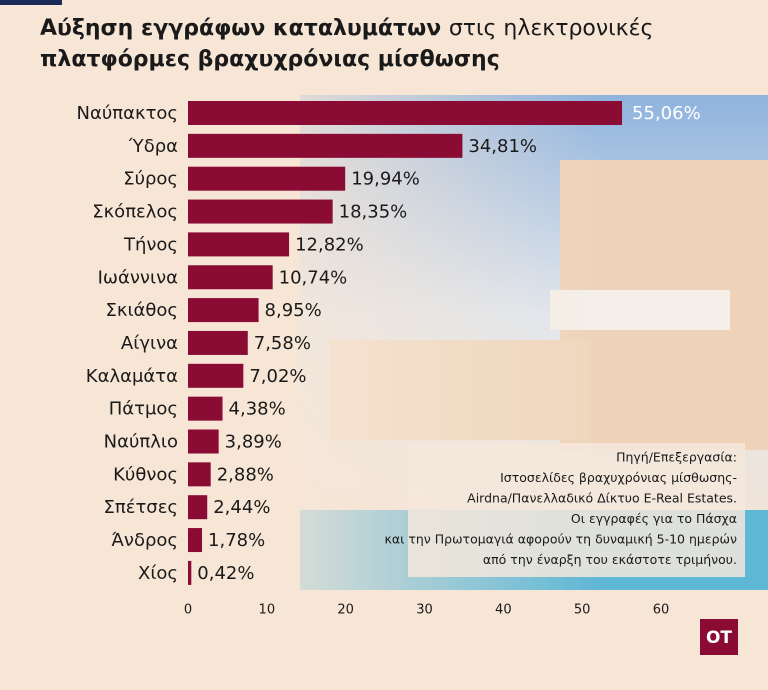 The image size is (768, 690). I want to click on title-part: στις ηλεκτρονικές, so click(551, 28).